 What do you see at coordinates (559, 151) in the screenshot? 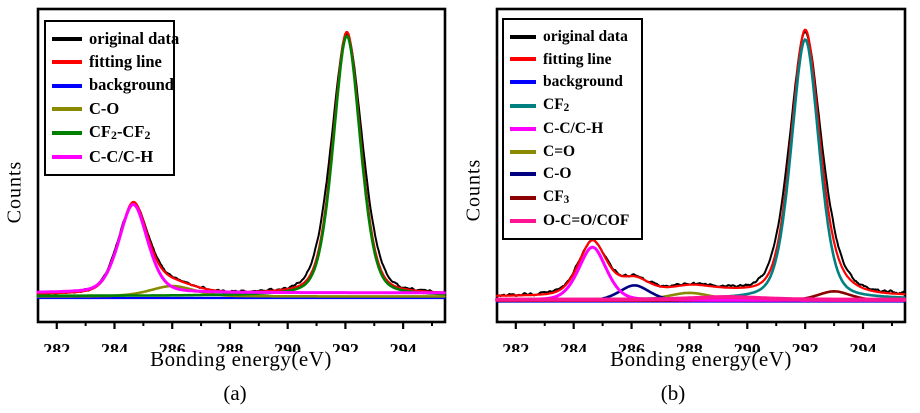
I see `legend-label: C=O` at bounding box center [559, 151].